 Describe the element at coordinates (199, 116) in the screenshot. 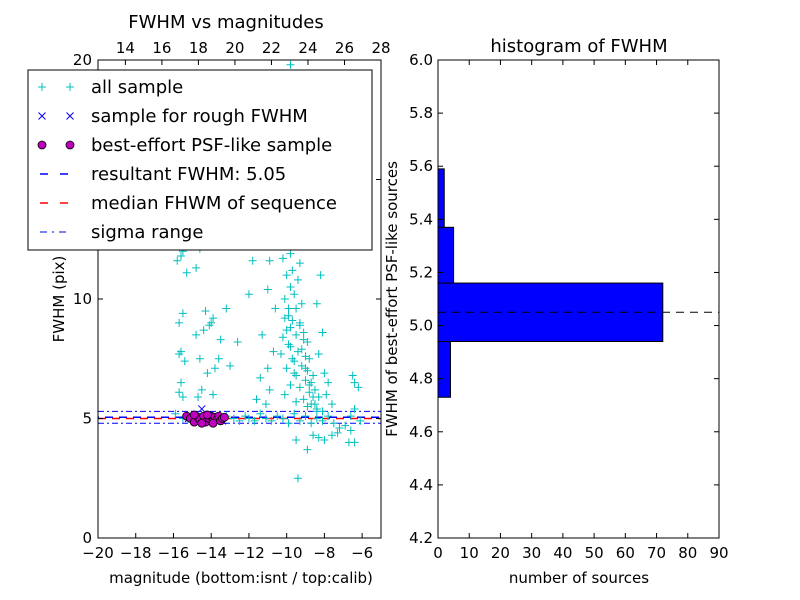

I see `legend-label: sample for rough FWHM` at that location.